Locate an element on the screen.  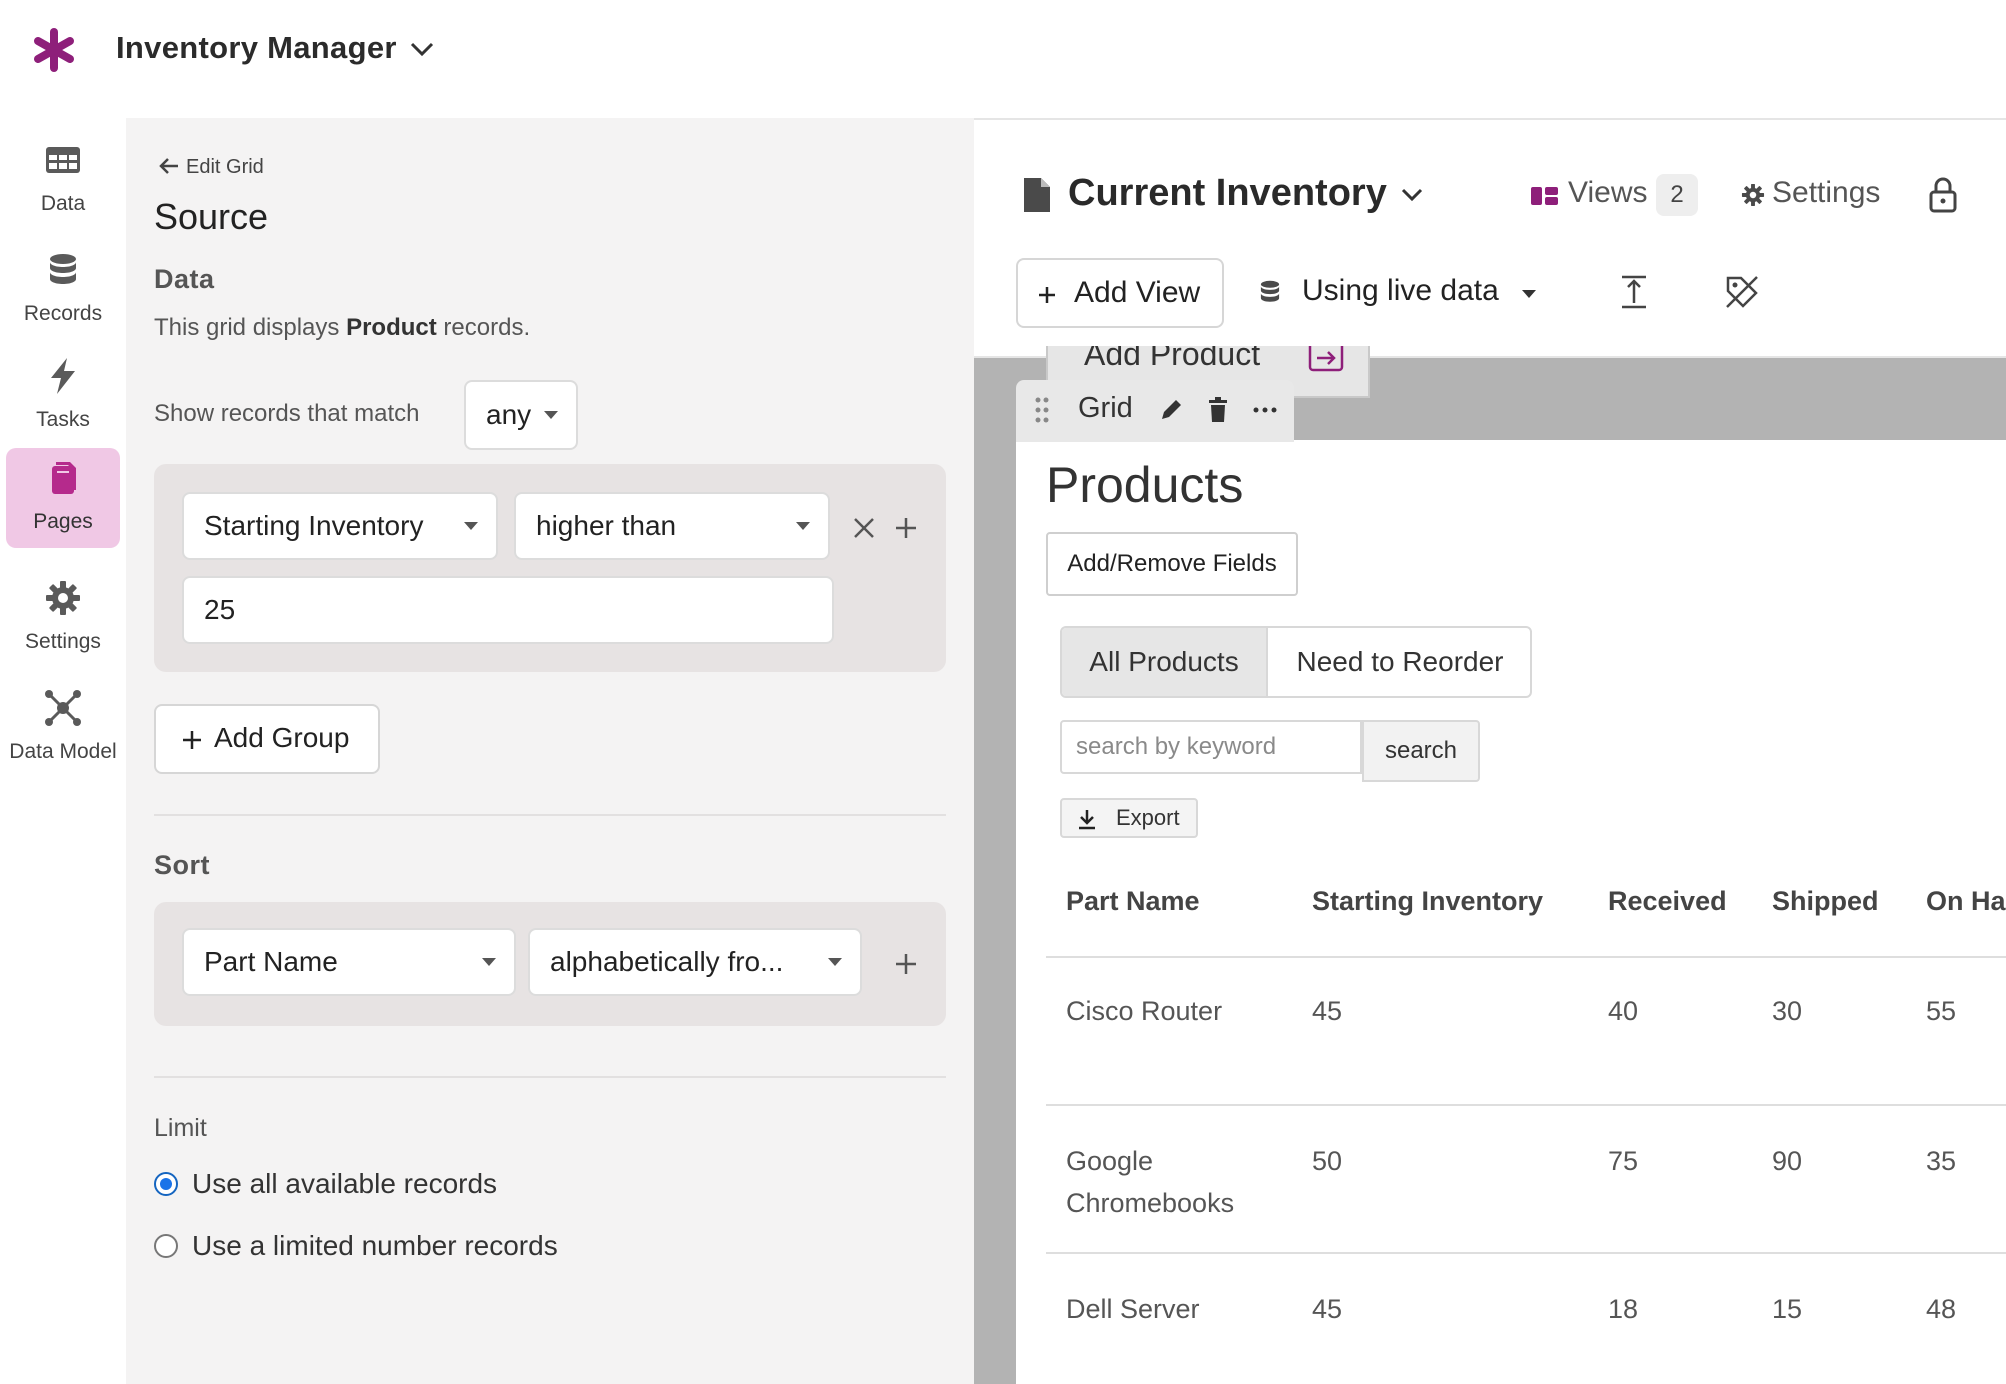
filter-value: 25 is located at coordinates (220, 609).